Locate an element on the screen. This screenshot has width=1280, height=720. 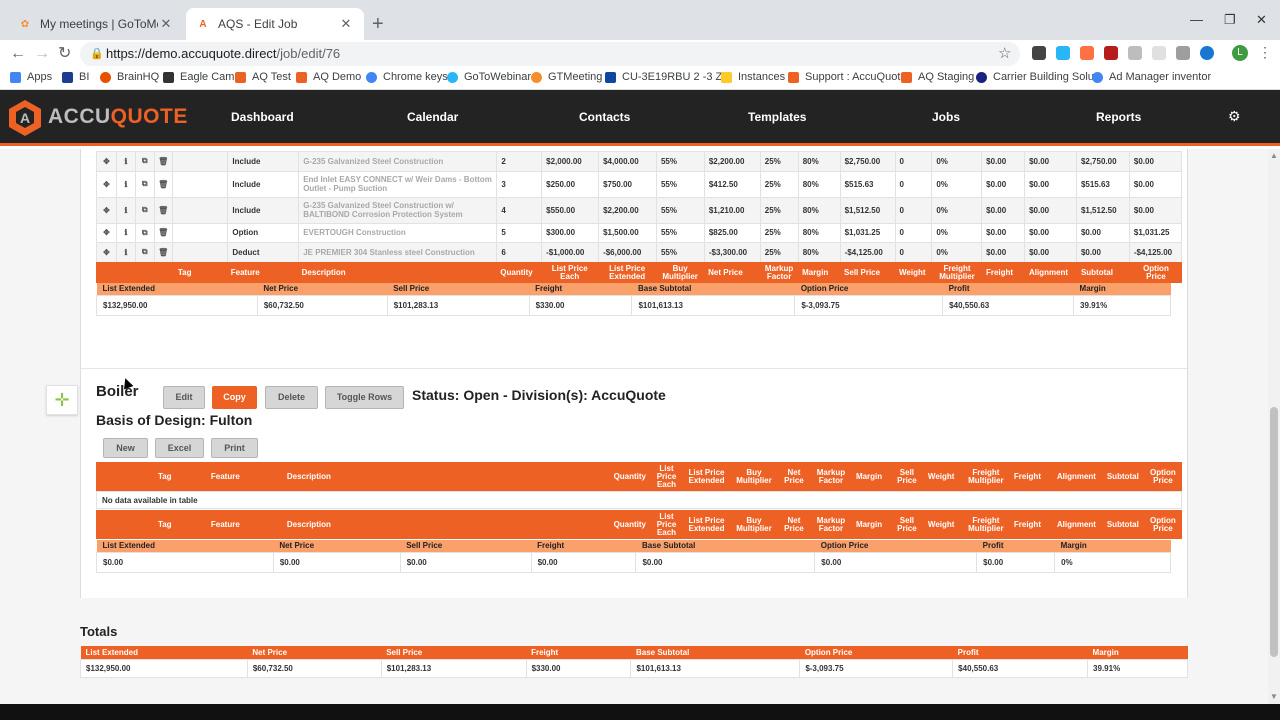
col-feature: Feature is located at coordinates (262, 272).